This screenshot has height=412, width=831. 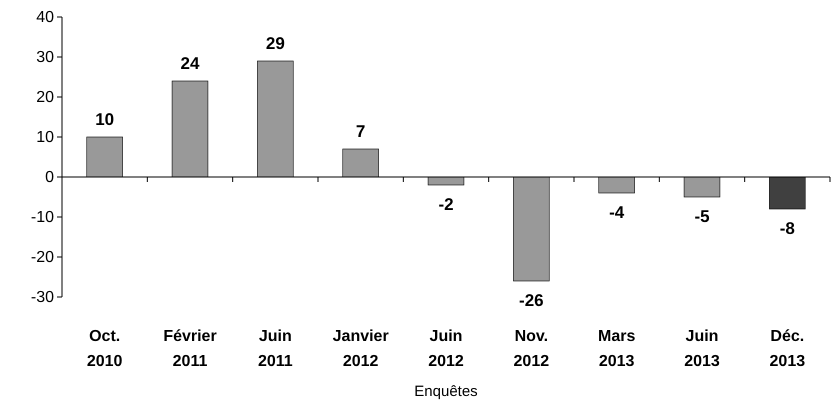 I want to click on y-tick-label: -20, so click(x=42, y=257).